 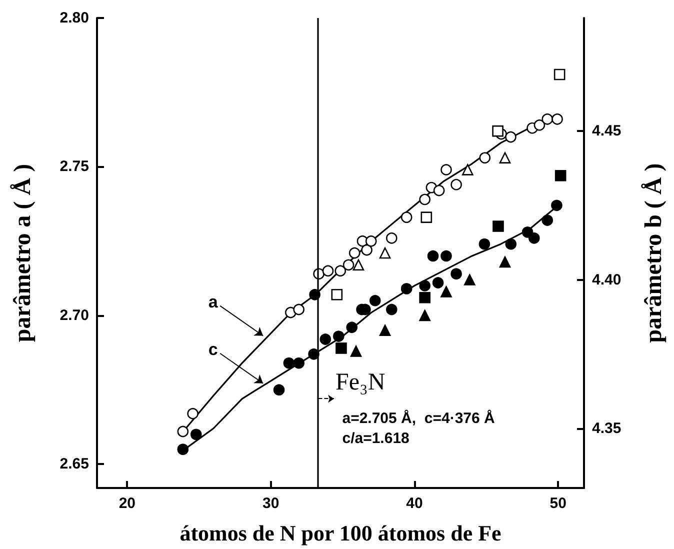 I want to click on y2-axis-title: parâmetro b ( Å ), so click(x=654, y=253).